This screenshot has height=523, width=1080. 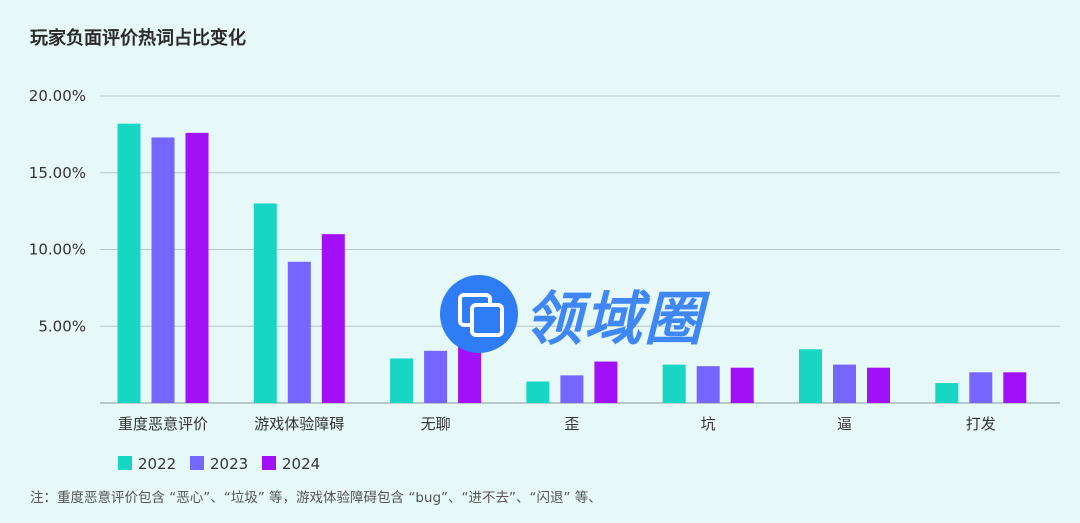 I want to click on x-tick-label: 游戏体验障碍, so click(x=299, y=424).